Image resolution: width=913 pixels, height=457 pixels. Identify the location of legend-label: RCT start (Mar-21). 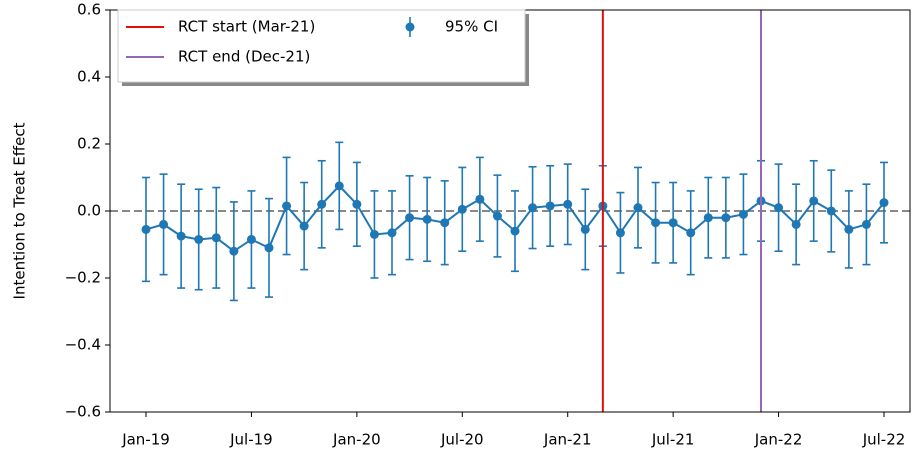
(246, 27).